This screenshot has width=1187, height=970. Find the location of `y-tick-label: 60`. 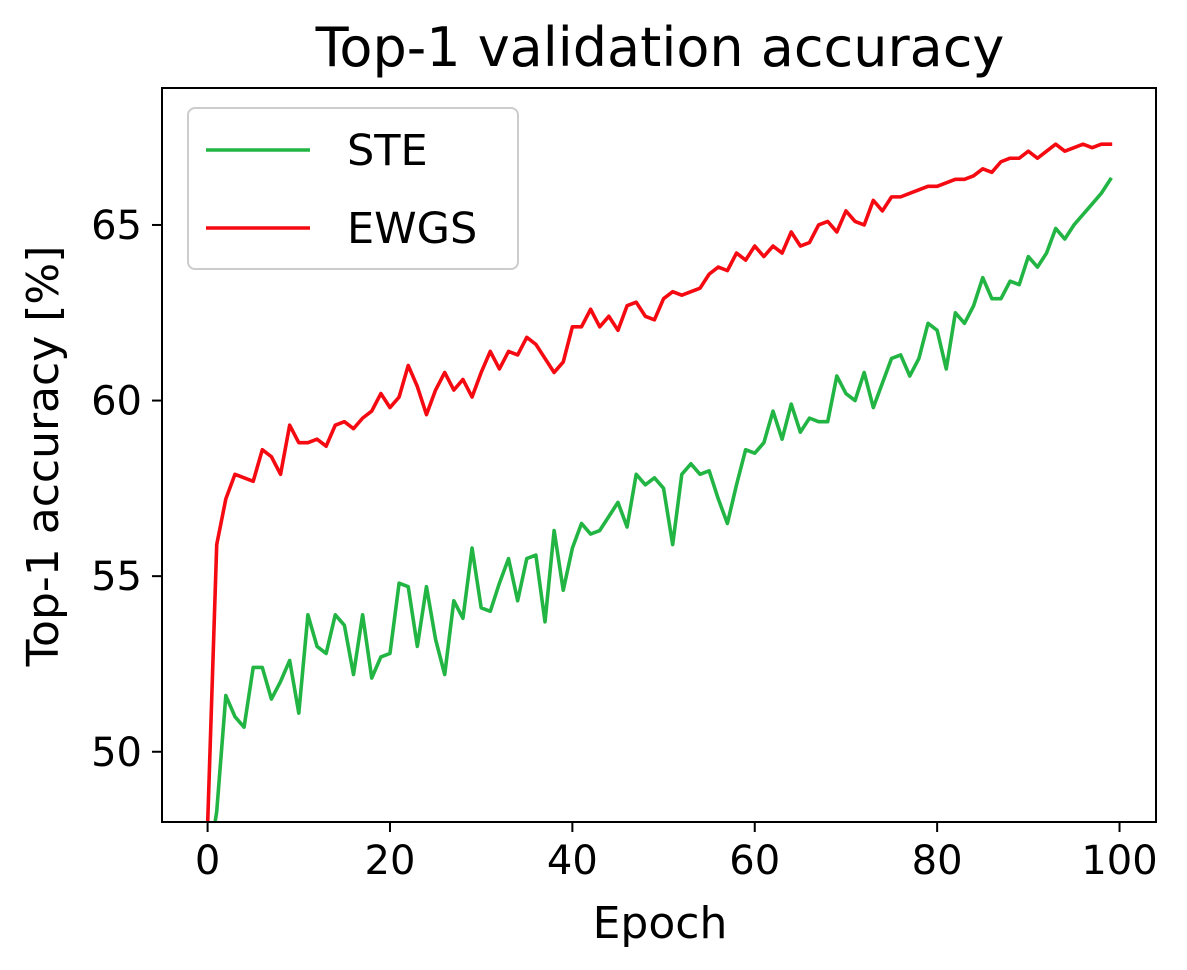

y-tick-label: 60 is located at coordinates (116, 402).